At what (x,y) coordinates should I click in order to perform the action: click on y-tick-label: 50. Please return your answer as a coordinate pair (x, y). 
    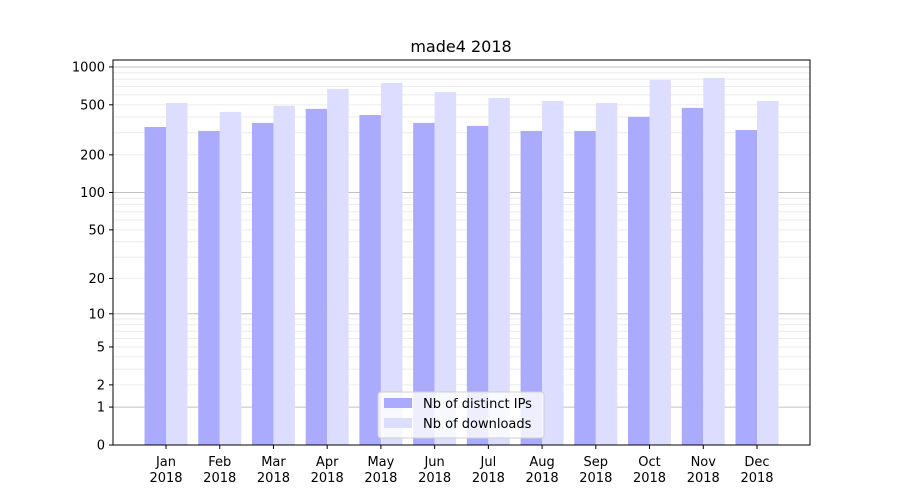
    Looking at the image, I should click on (96, 230).